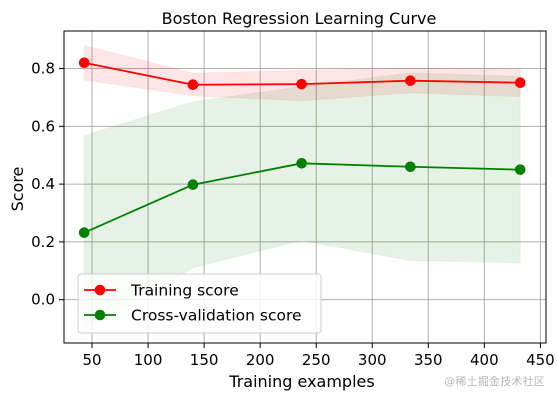 Image resolution: width=557 pixels, height=401 pixels. Describe the element at coordinates (428, 360) in the screenshot. I see `x-tick-label-350: 350` at that location.